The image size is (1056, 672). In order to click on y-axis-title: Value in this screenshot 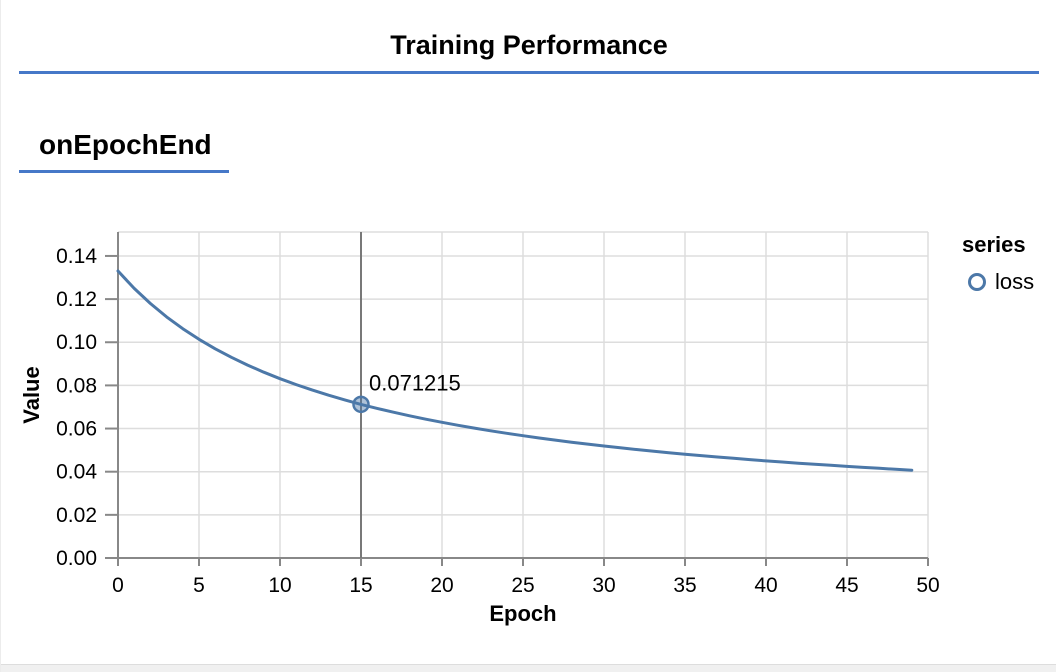, I will do `click(31, 394)`.